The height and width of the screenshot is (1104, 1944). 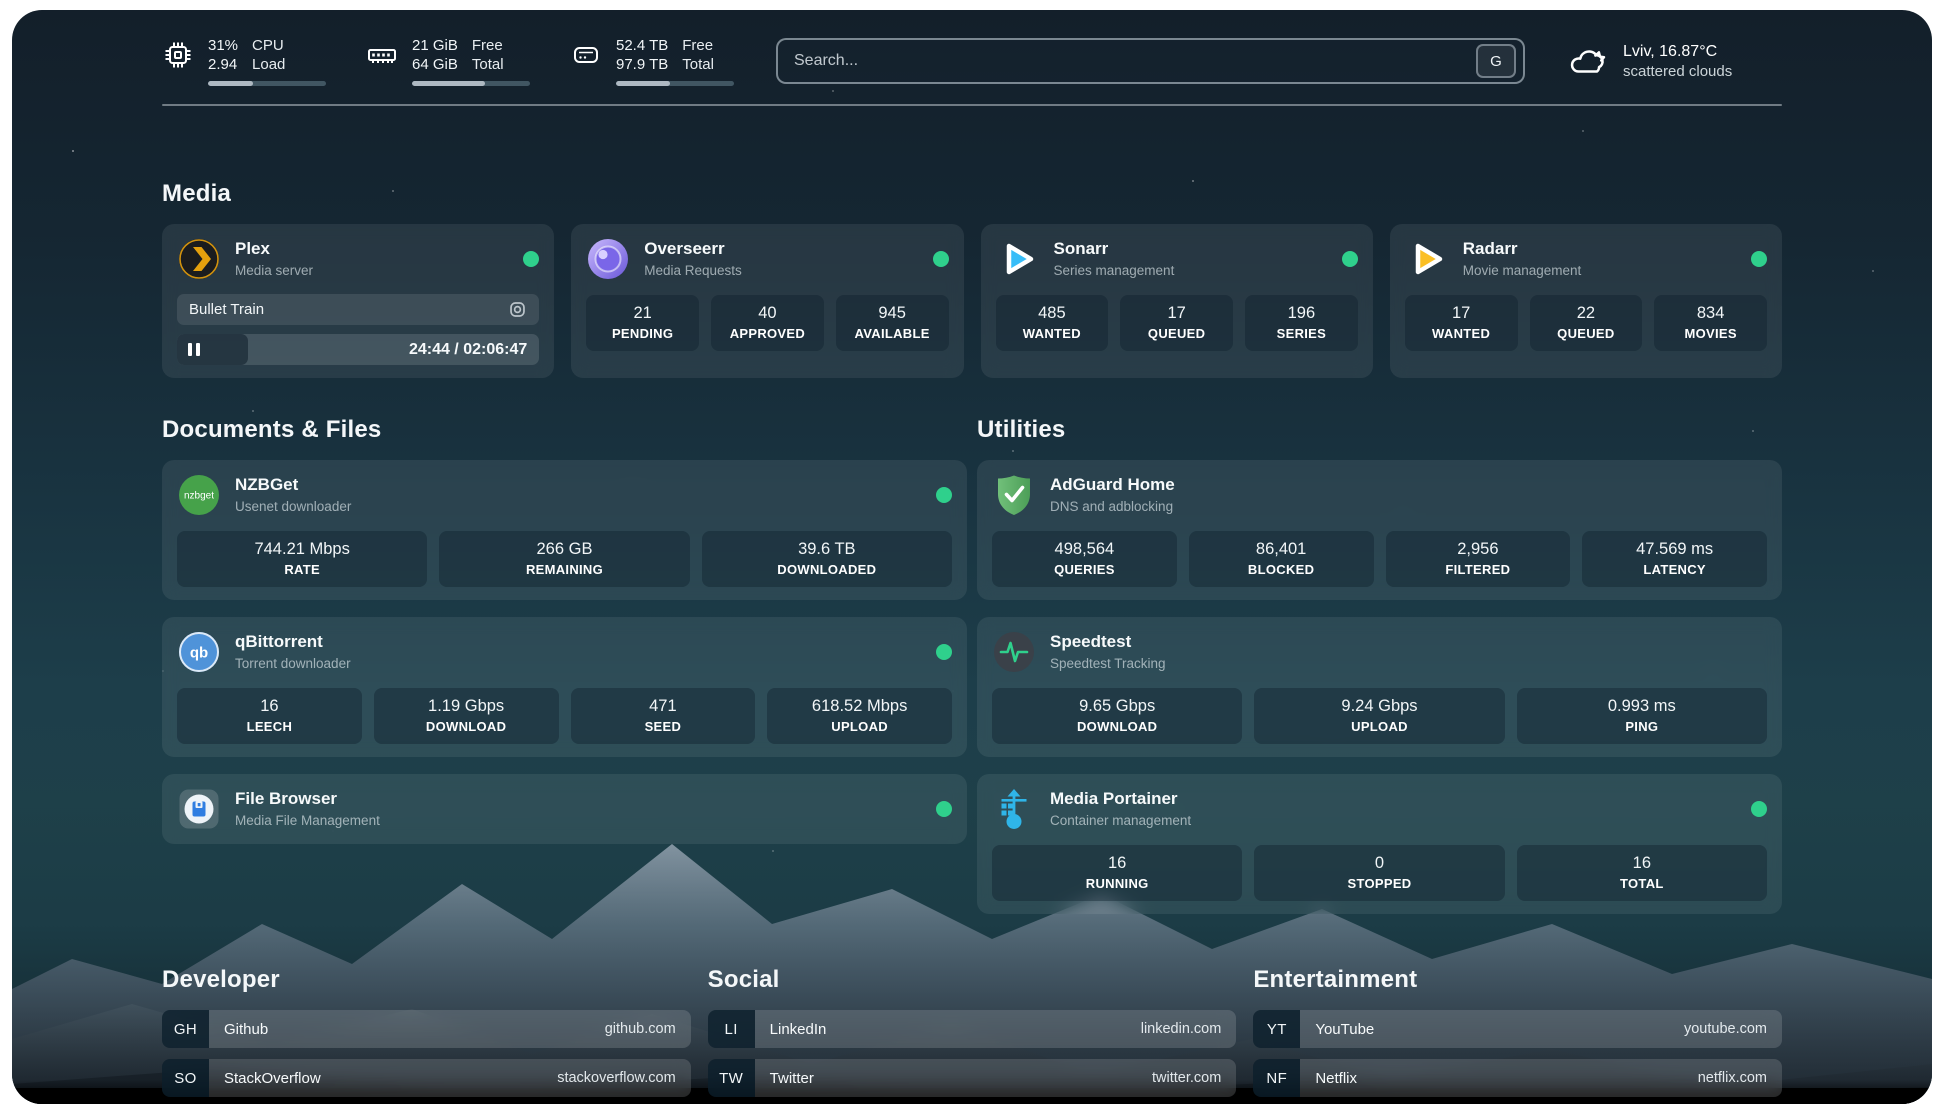 I want to click on stat-value: 0, so click(x=1379, y=863).